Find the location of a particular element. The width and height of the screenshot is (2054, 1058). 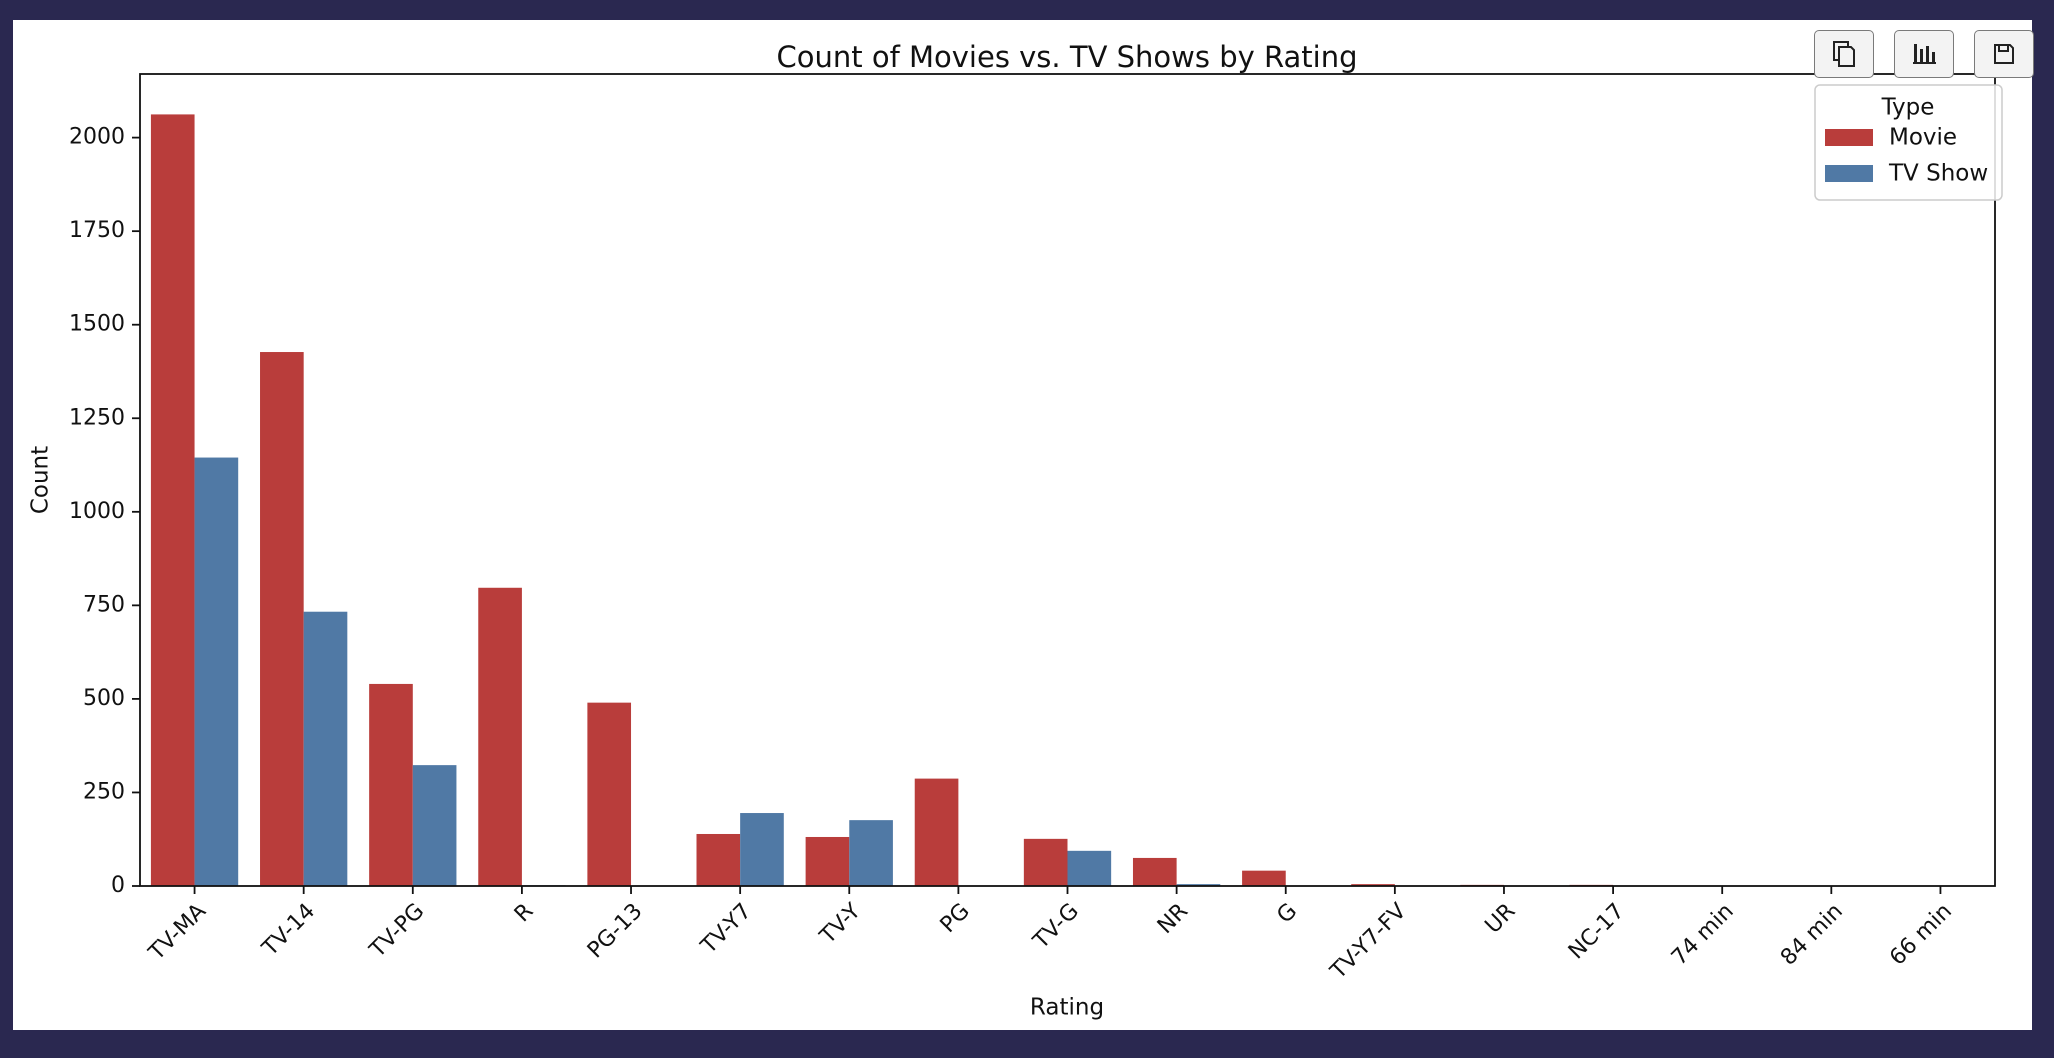

y-tick-label: 1250 is located at coordinates (97, 417).